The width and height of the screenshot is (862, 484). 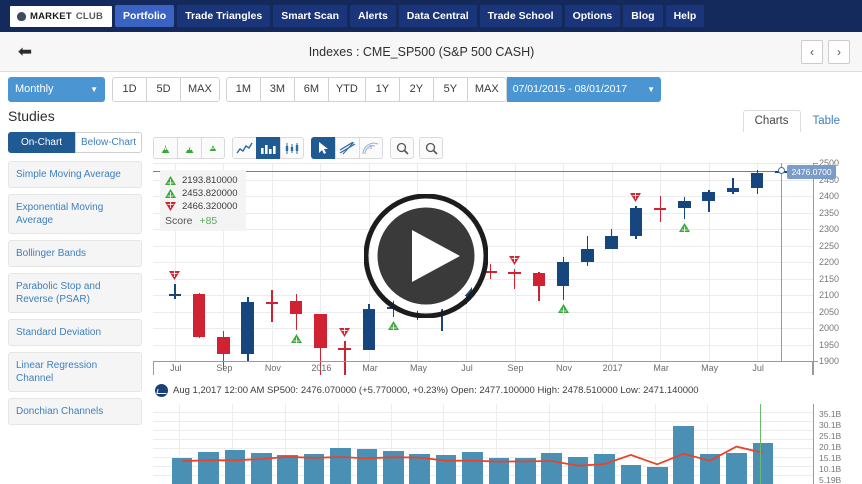 What do you see at coordinates (129, 89) in the screenshot?
I see `range-button-1d: 1D` at bounding box center [129, 89].